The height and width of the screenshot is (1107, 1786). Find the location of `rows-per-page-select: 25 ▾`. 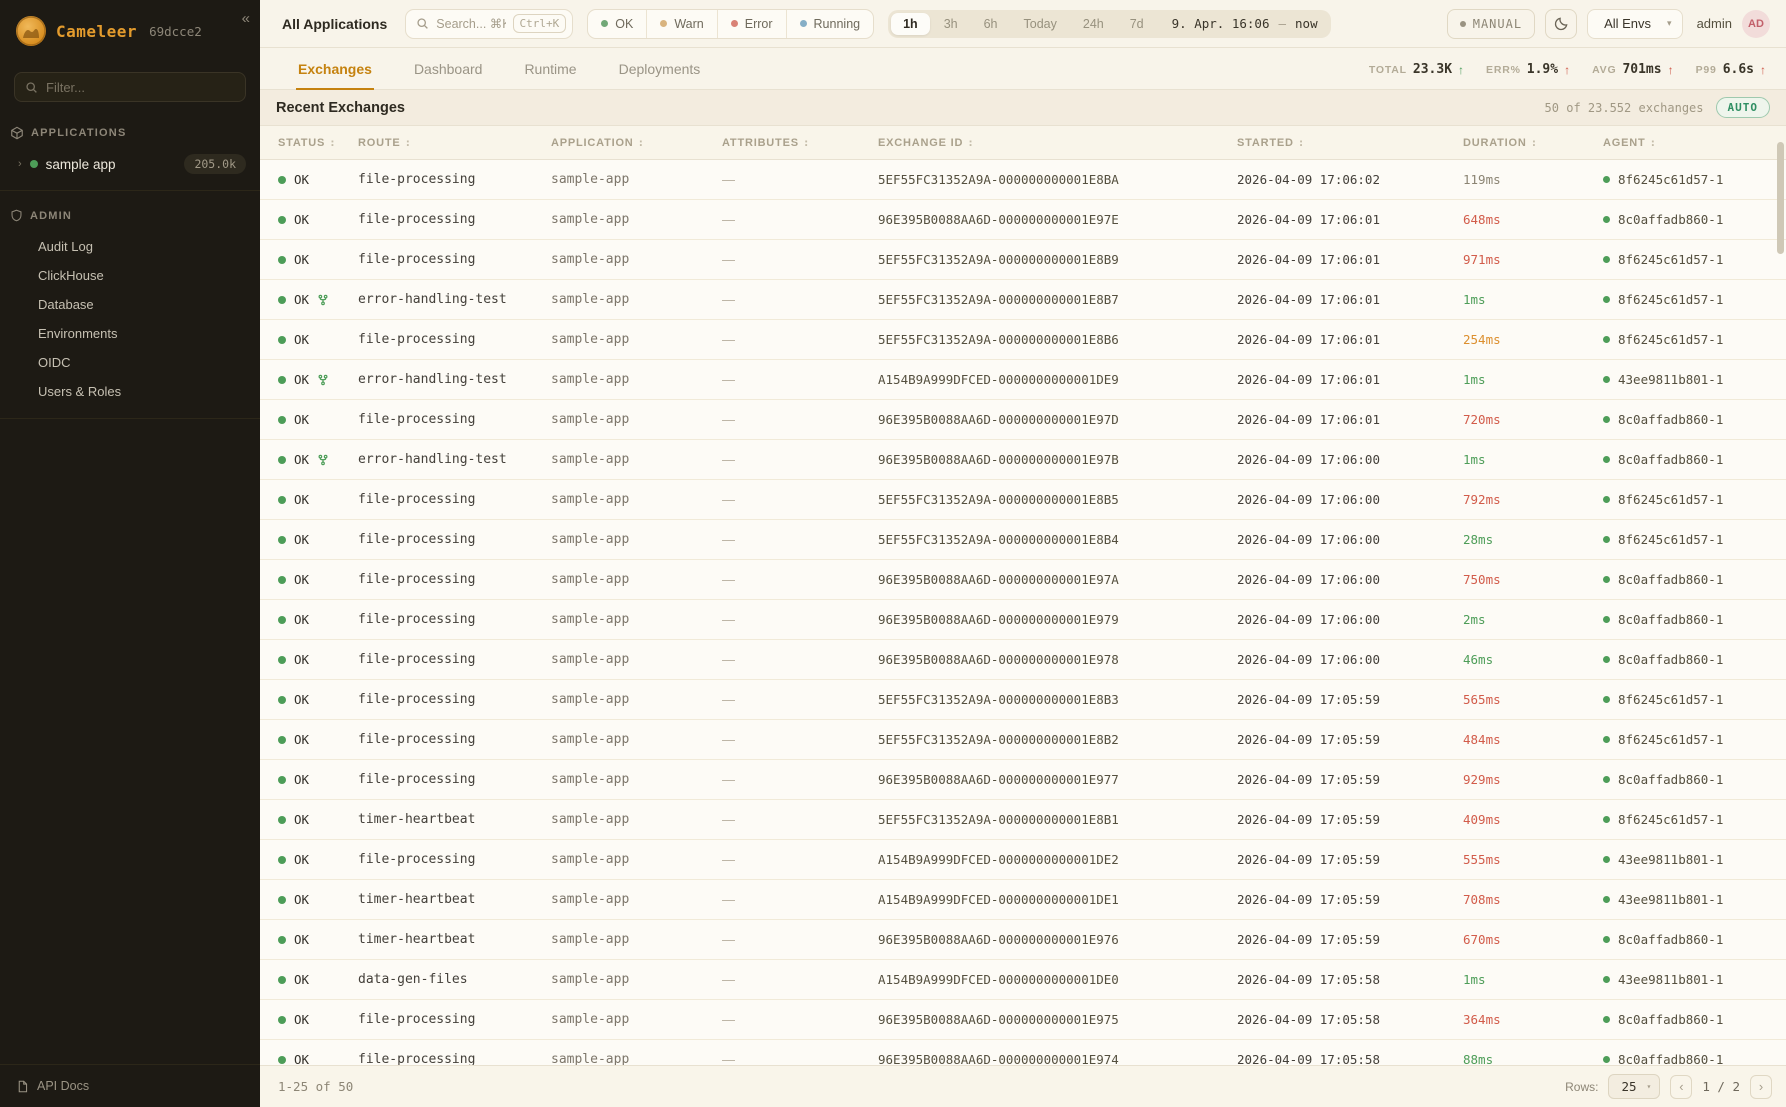

rows-per-page-select: 25 ▾ is located at coordinates (1634, 1086).